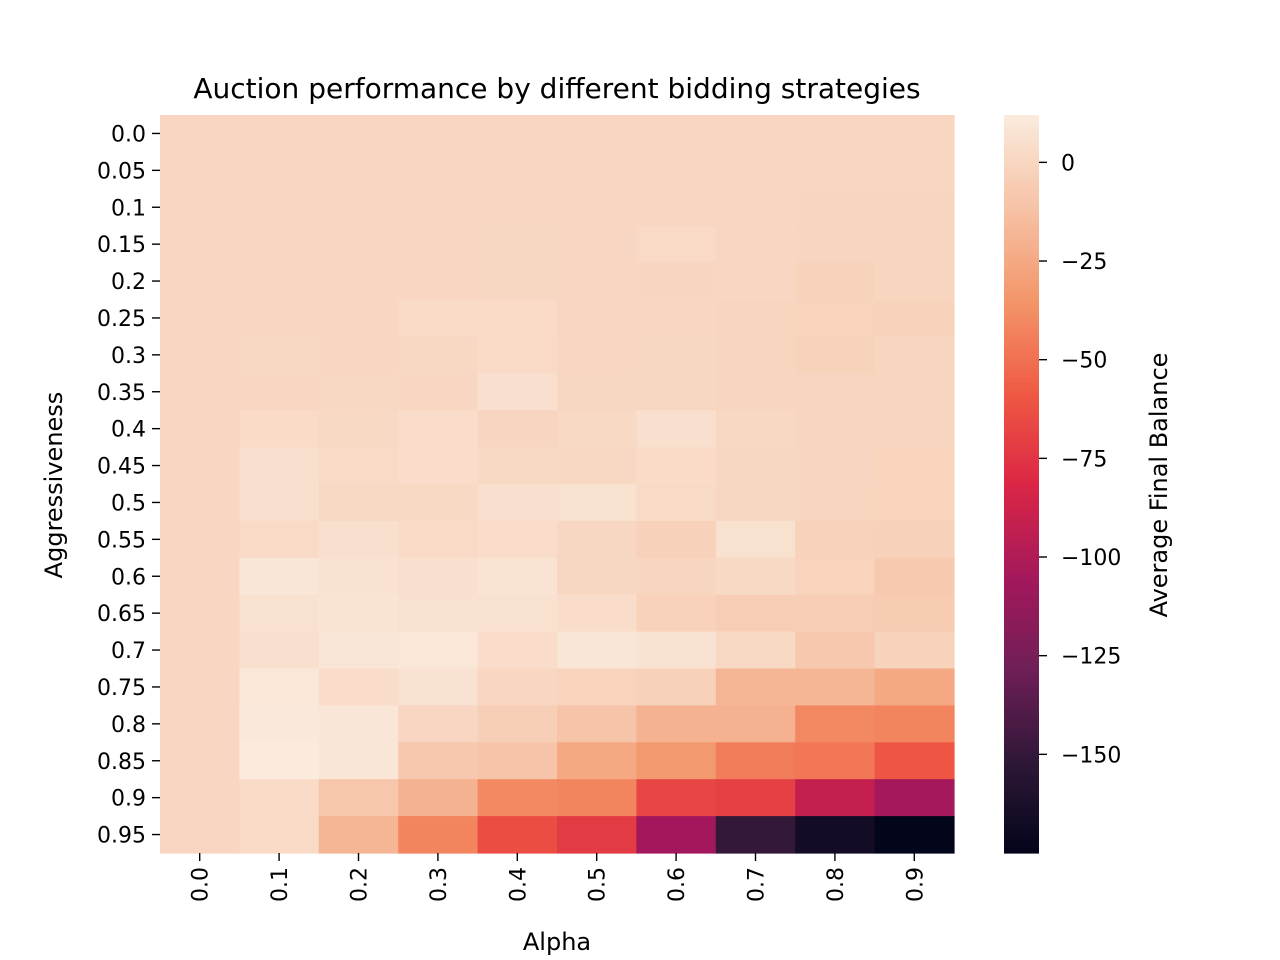  Describe the element at coordinates (121, 171) in the screenshot. I see `y-tick-label: 0.05` at that location.